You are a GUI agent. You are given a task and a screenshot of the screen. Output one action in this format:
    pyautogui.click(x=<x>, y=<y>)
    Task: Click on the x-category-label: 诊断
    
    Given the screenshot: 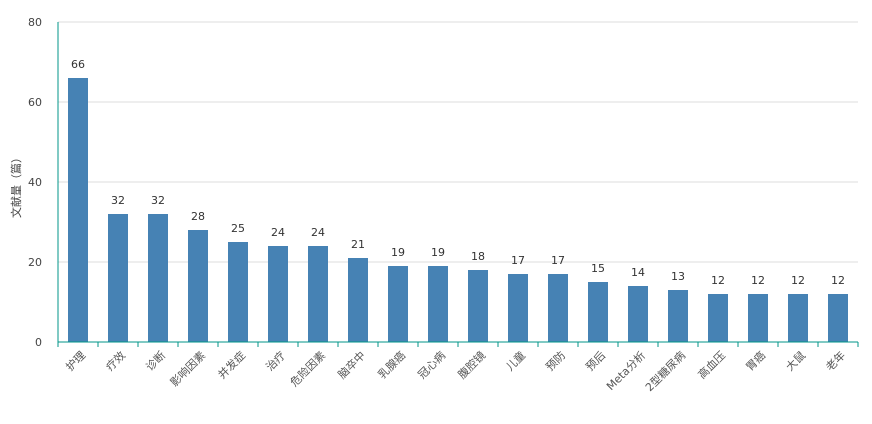 What is the action you would take?
    pyautogui.click(x=155, y=360)
    